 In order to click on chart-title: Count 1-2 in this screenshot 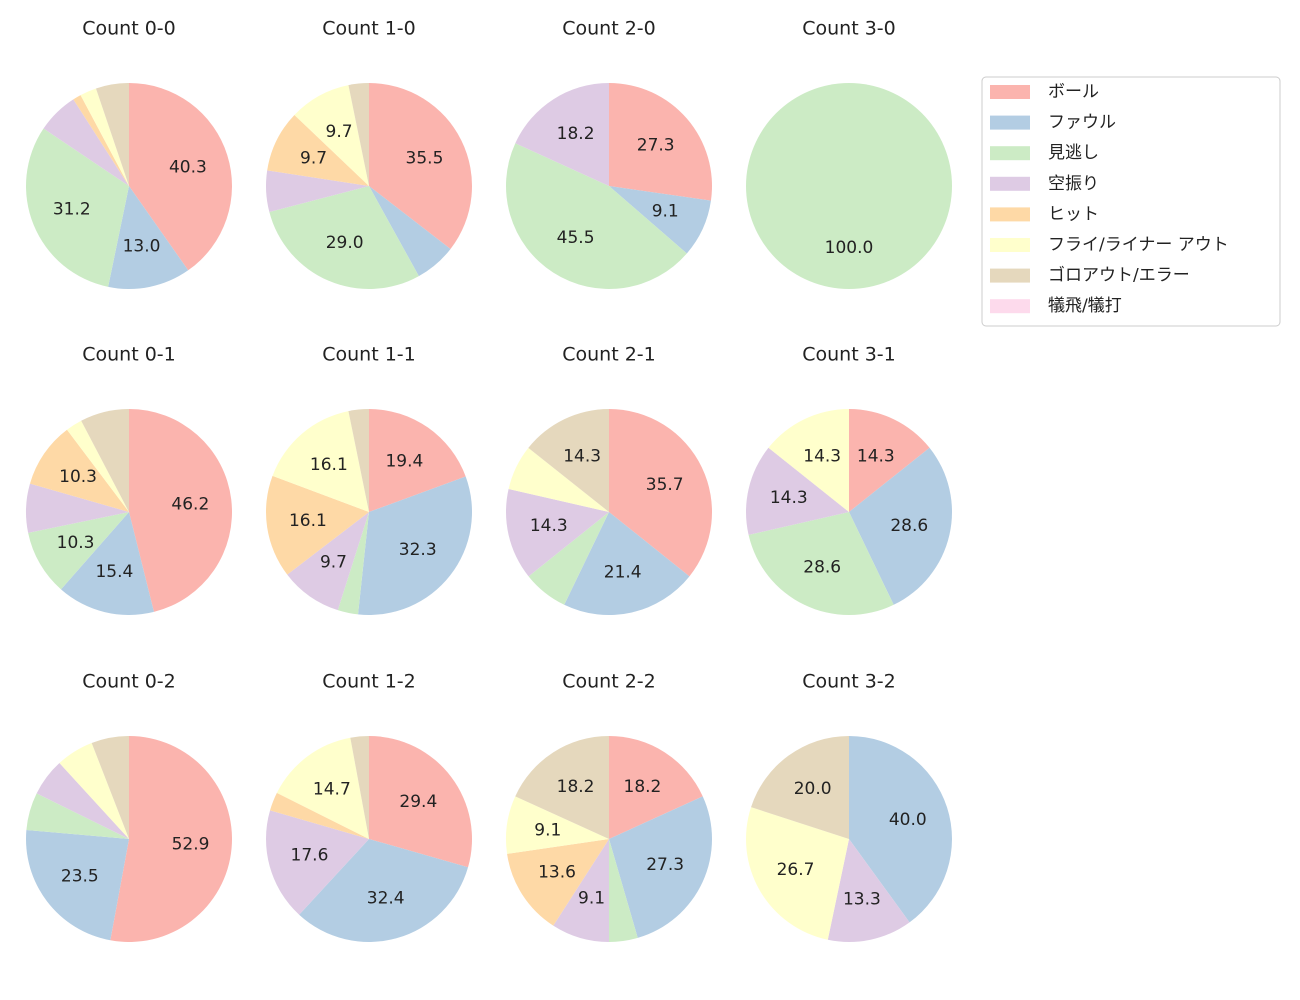, I will do `click(369, 682)`.